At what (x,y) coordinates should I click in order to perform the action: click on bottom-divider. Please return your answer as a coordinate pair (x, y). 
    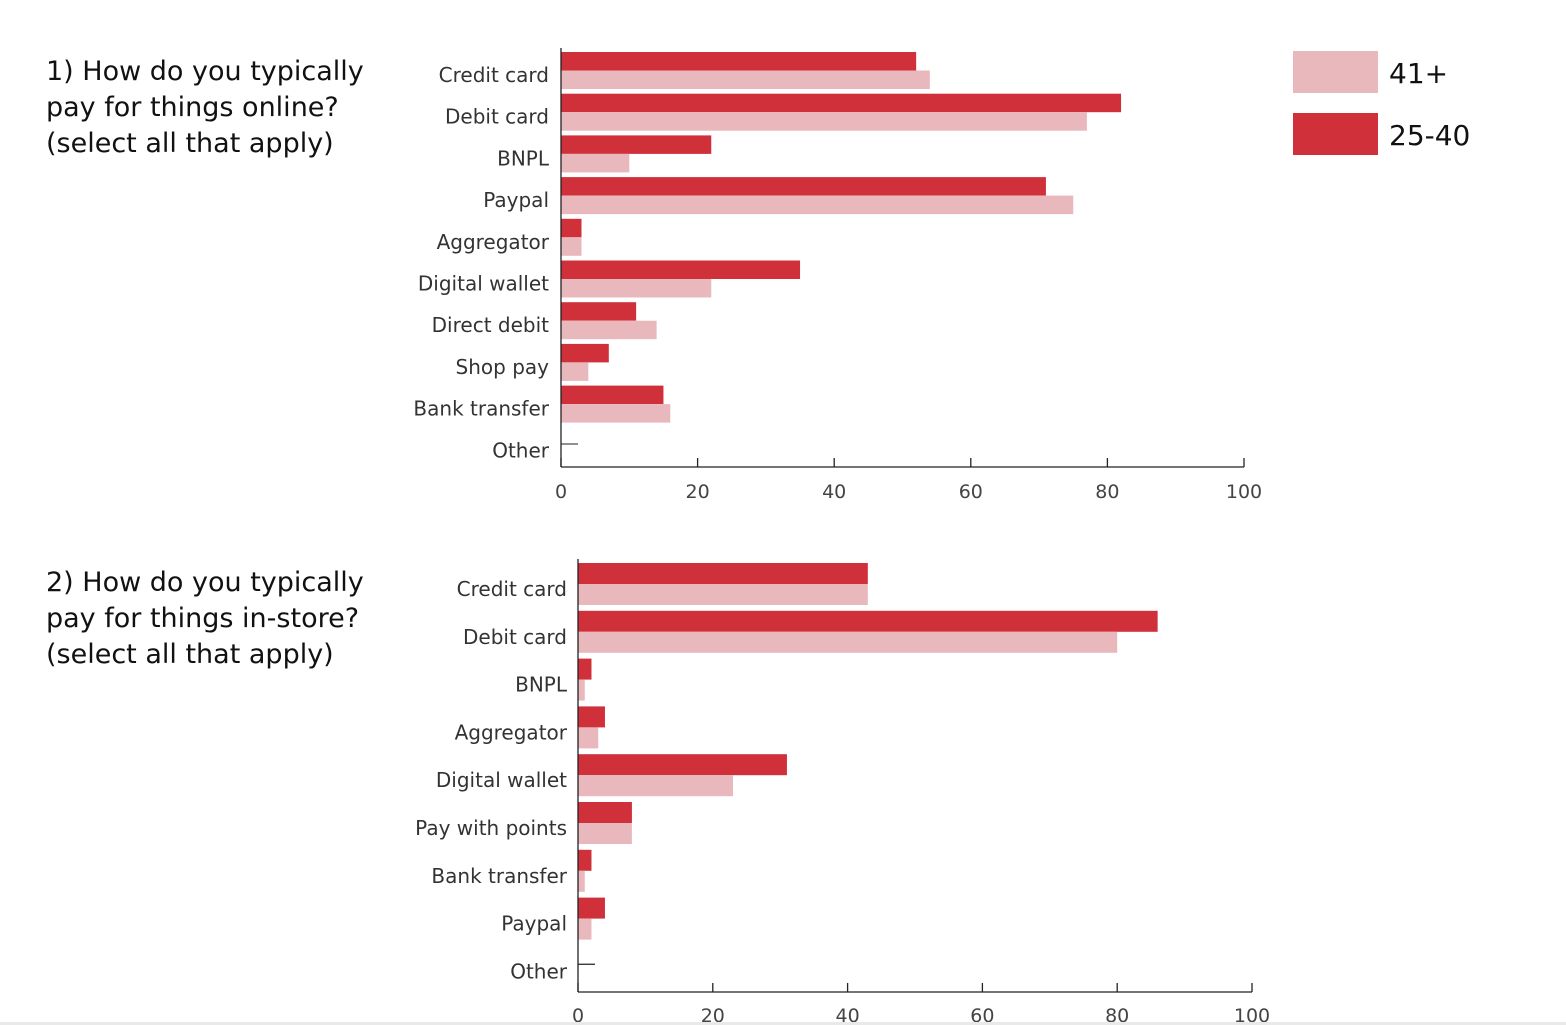
    Looking at the image, I should click on (783, 1023).